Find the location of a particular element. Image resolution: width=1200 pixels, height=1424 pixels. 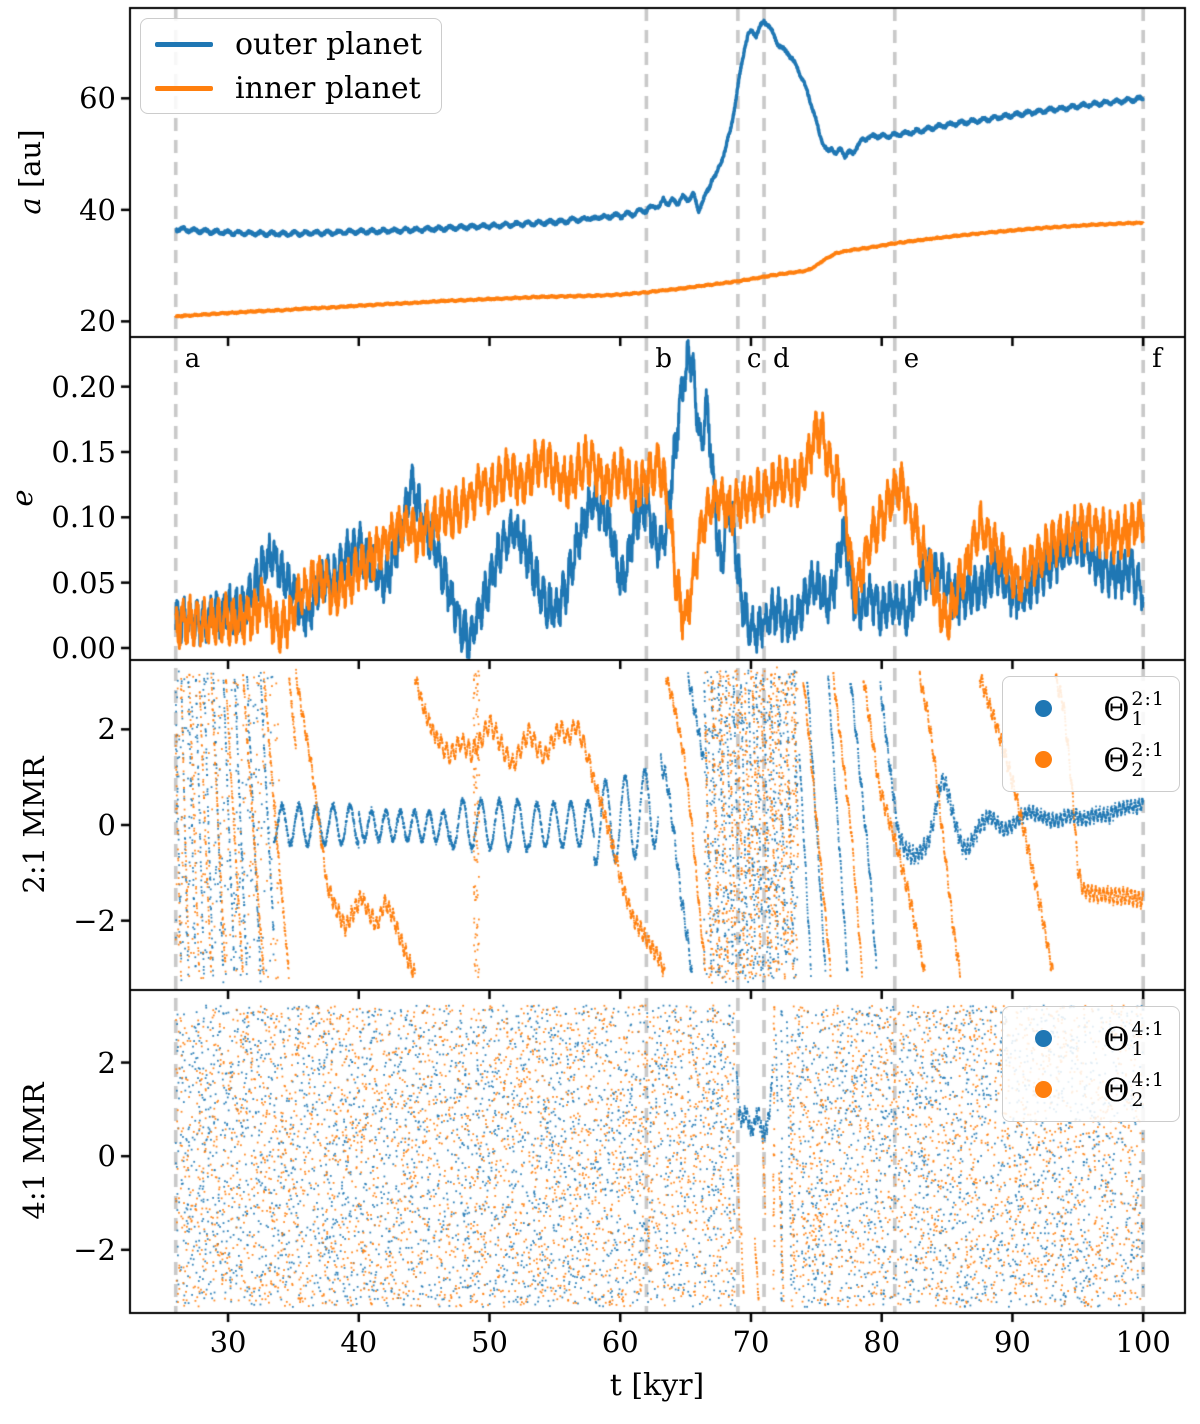

legend-mmr21: Θ 2:1 1 Θ 2:1 2 is located at coordinates (1091, 734).